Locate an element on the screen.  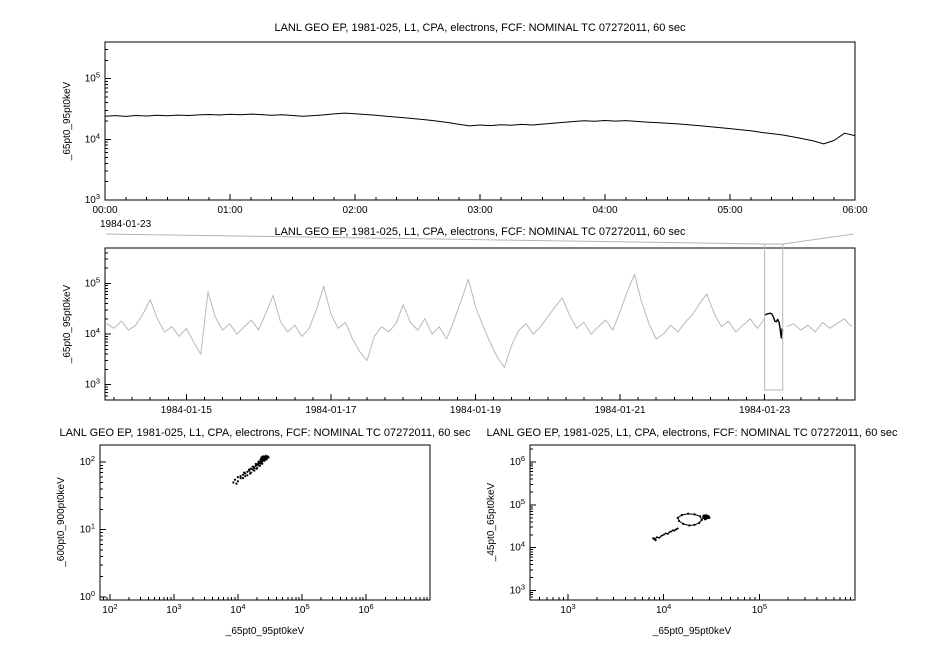
svg-text: 1984-01-23 is located at coordinates (765, 410).